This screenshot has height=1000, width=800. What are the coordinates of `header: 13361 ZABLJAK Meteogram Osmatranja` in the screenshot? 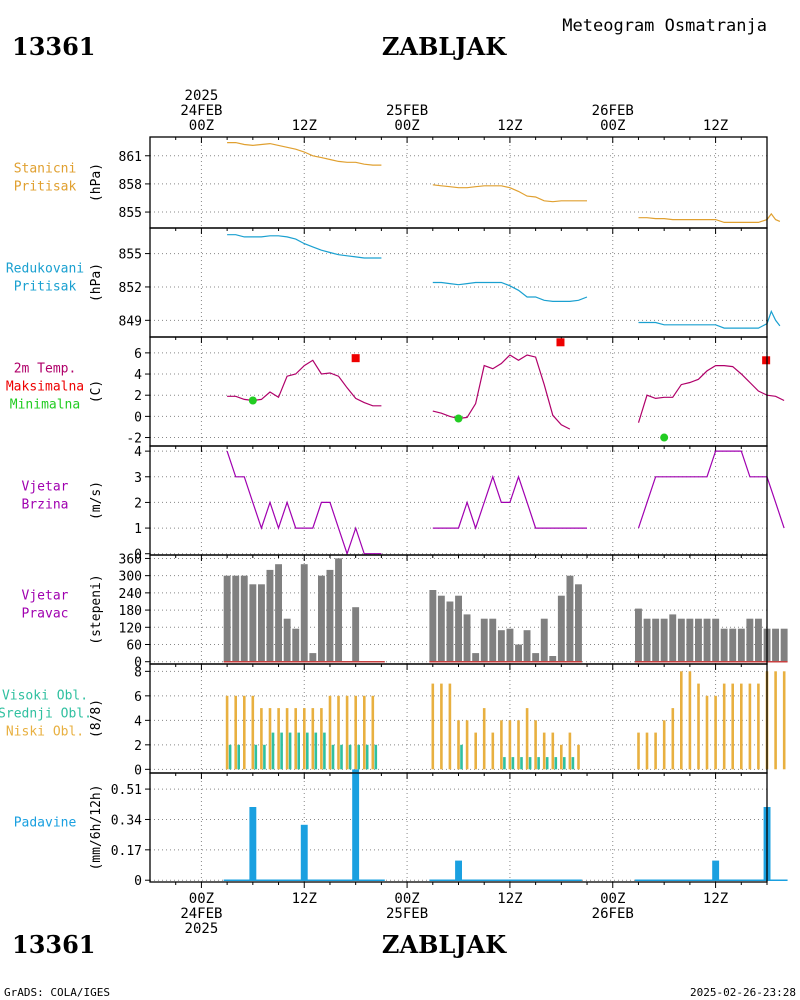 It's located at (389, 38).